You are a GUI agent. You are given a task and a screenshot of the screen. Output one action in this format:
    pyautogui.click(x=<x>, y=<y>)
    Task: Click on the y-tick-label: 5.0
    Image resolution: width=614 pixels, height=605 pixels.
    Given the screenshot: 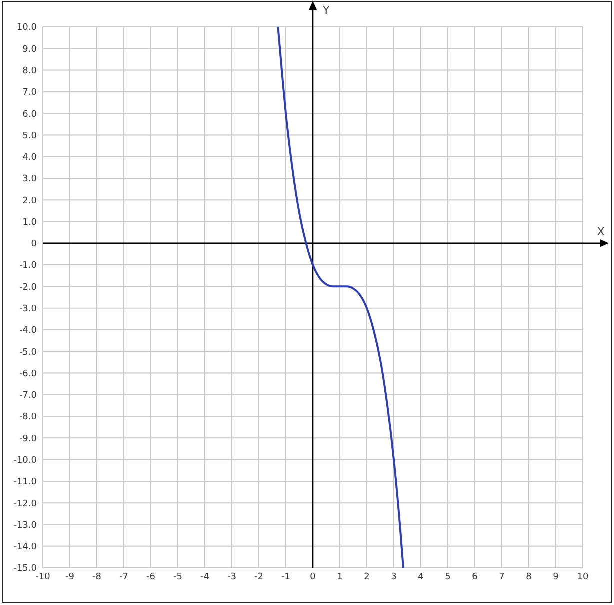 What is the action you would take?
    pyautogui.click(x=30, y=136)
    